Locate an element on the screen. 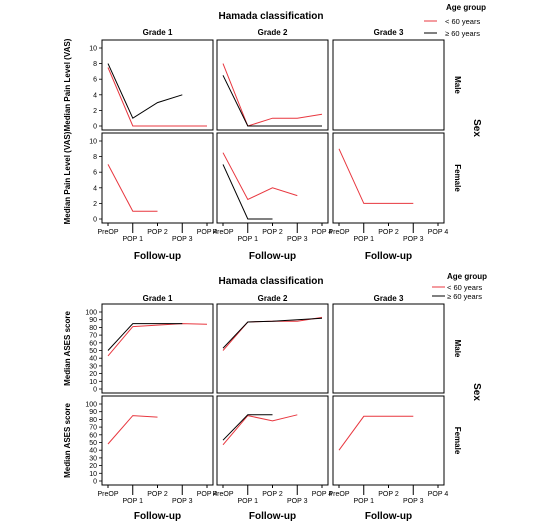 This screenshot has width=534, height=531. legend: Age group < 60 years≥ 60 years is located at coordinates (459, 286).